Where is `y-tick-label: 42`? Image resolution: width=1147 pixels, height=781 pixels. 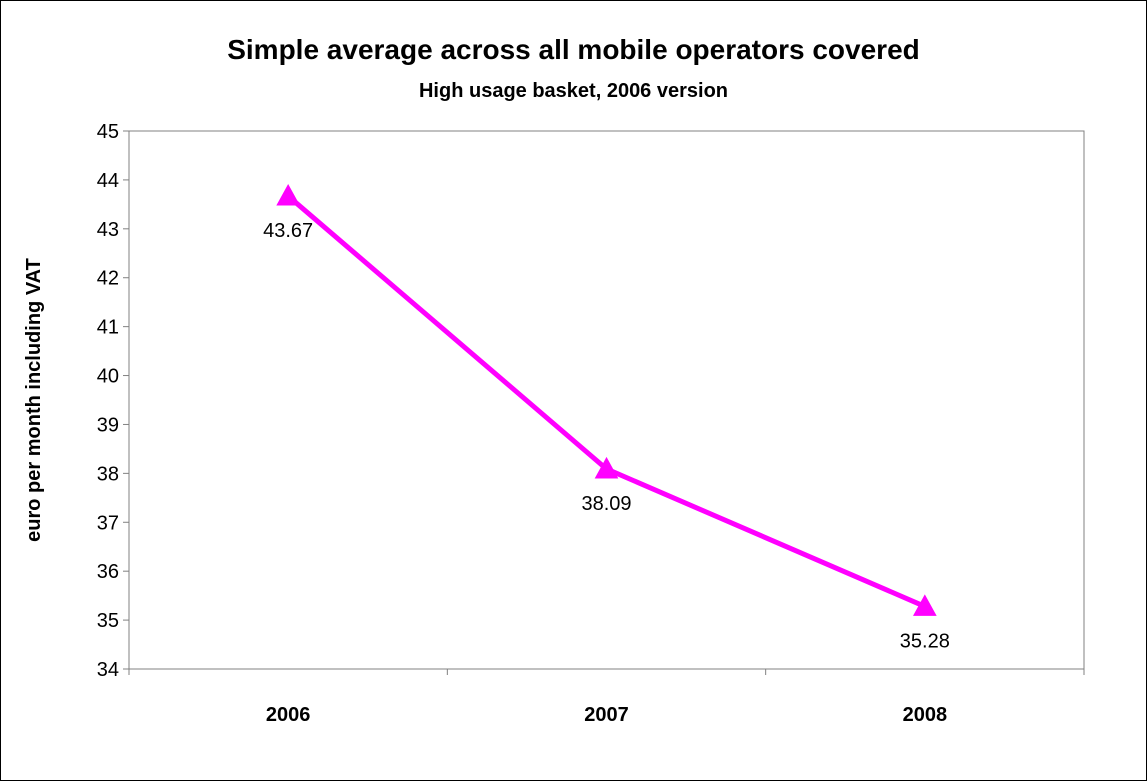 y-tick-label: 42 is located at coordinates (108, 279).